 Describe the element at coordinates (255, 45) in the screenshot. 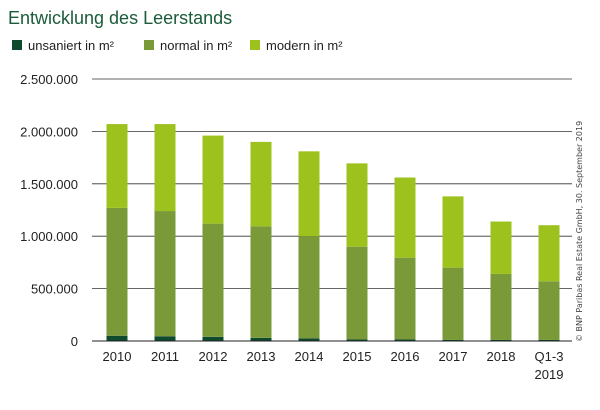

I see `legend-swatch-modern` at that location.